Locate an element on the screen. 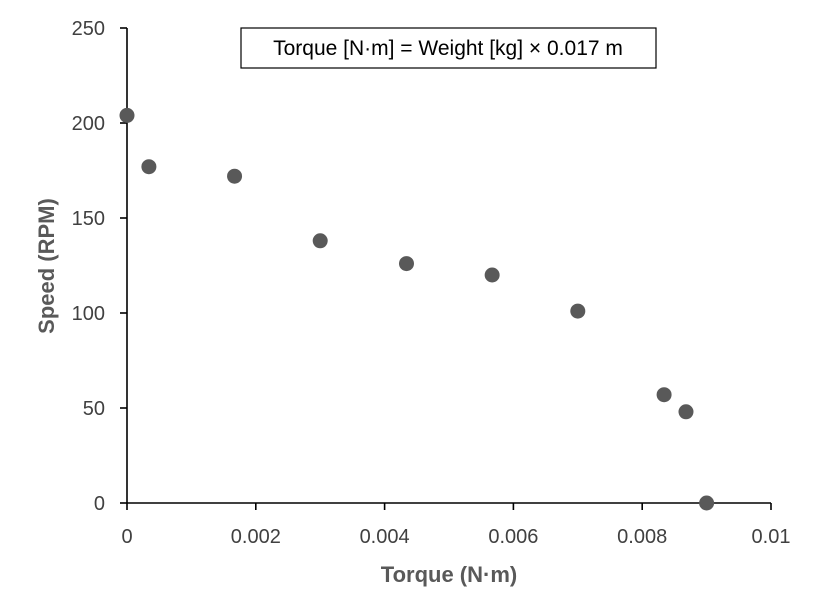 Image resolution: width=832 pixels, height=616 pixels. y-tick-label: 250 is located at coordinates (88, 29).